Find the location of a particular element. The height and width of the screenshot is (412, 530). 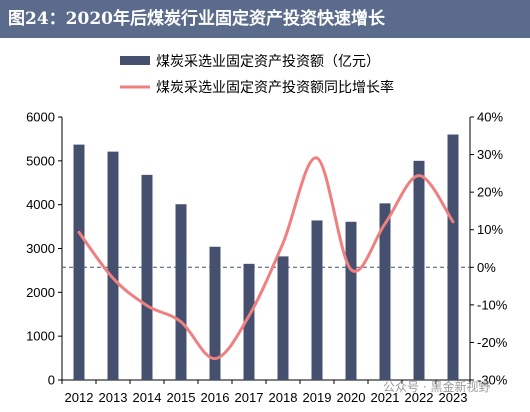

left-tick-label: 1000 is located at coordinates (40, 336).